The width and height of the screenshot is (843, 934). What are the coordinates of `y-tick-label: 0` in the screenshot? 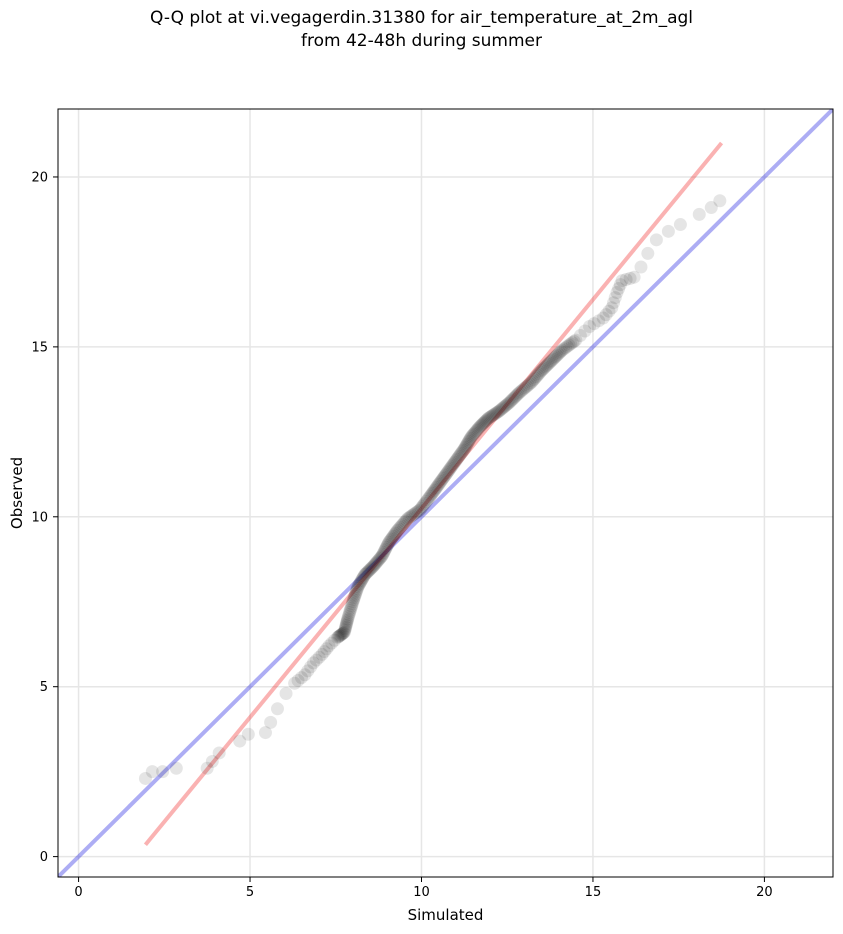 It's located at (44, 857).